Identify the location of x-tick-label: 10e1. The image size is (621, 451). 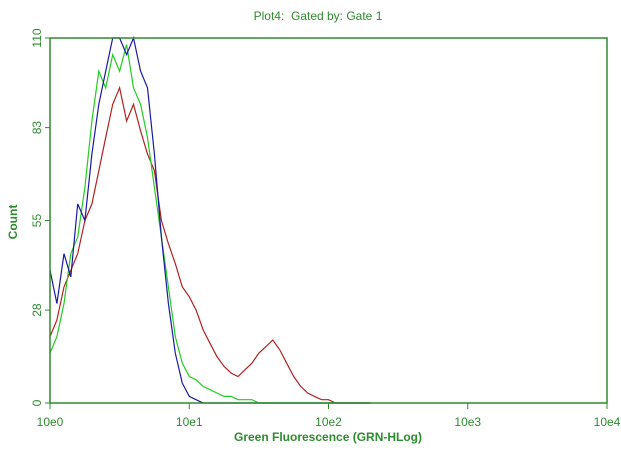
(189, 422).